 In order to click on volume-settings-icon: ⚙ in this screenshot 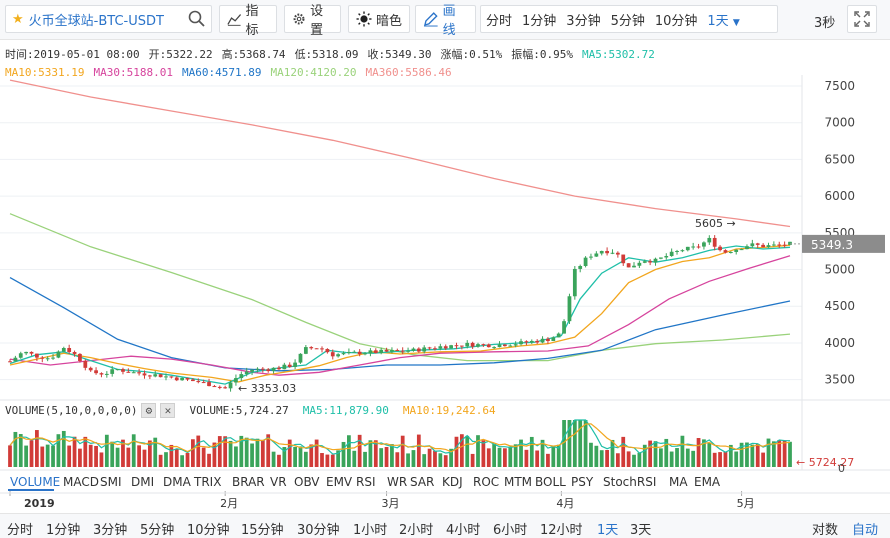, I will do `click(149, 410)`.